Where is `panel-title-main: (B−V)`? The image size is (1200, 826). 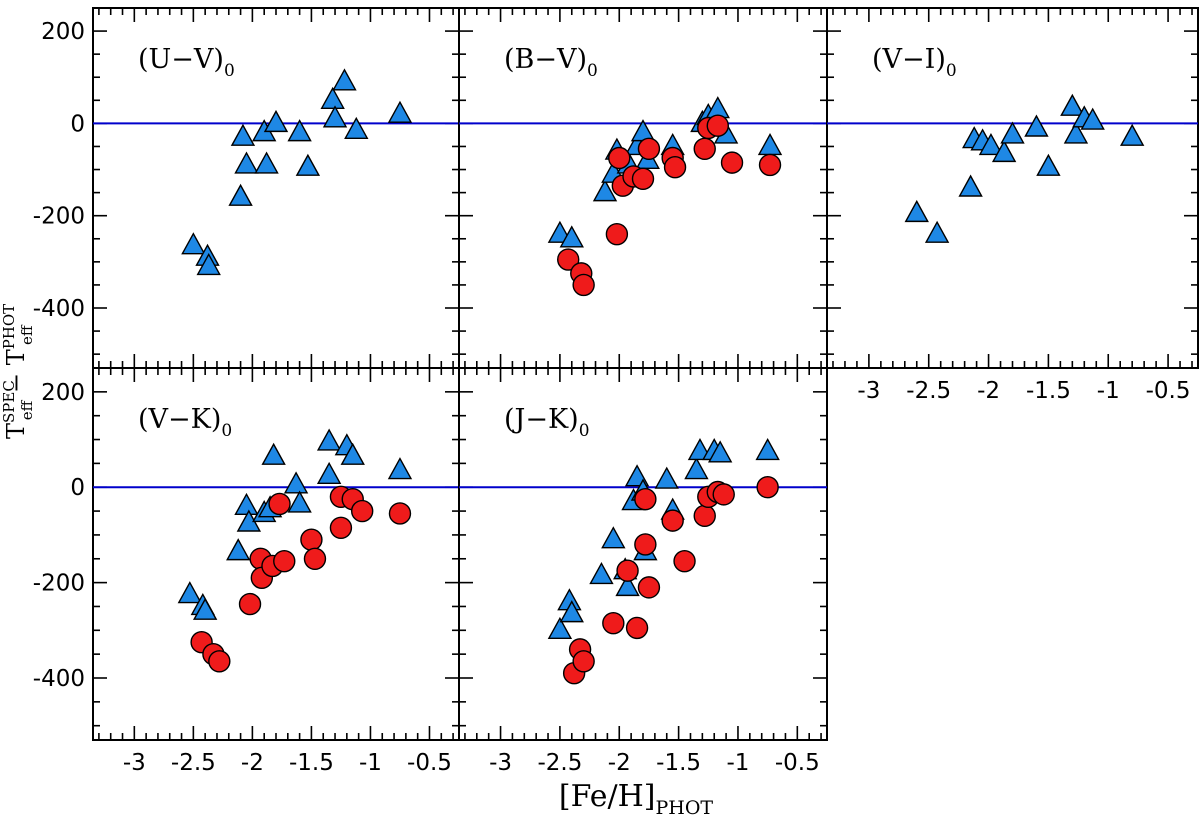
panel-title-main: (B−V) is located at coordinates (545, 59).